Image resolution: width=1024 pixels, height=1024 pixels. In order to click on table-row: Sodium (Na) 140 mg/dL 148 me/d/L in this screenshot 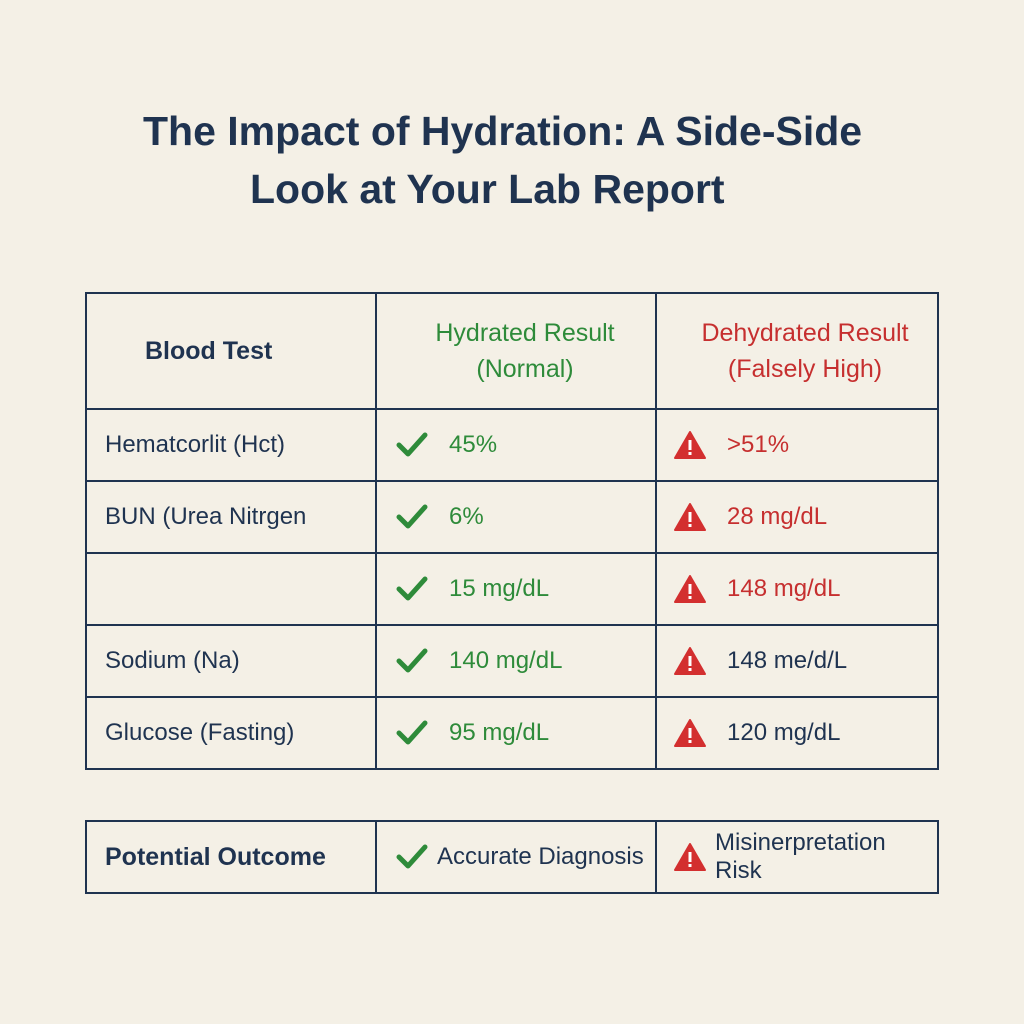, I will do `click(512, 660)`.